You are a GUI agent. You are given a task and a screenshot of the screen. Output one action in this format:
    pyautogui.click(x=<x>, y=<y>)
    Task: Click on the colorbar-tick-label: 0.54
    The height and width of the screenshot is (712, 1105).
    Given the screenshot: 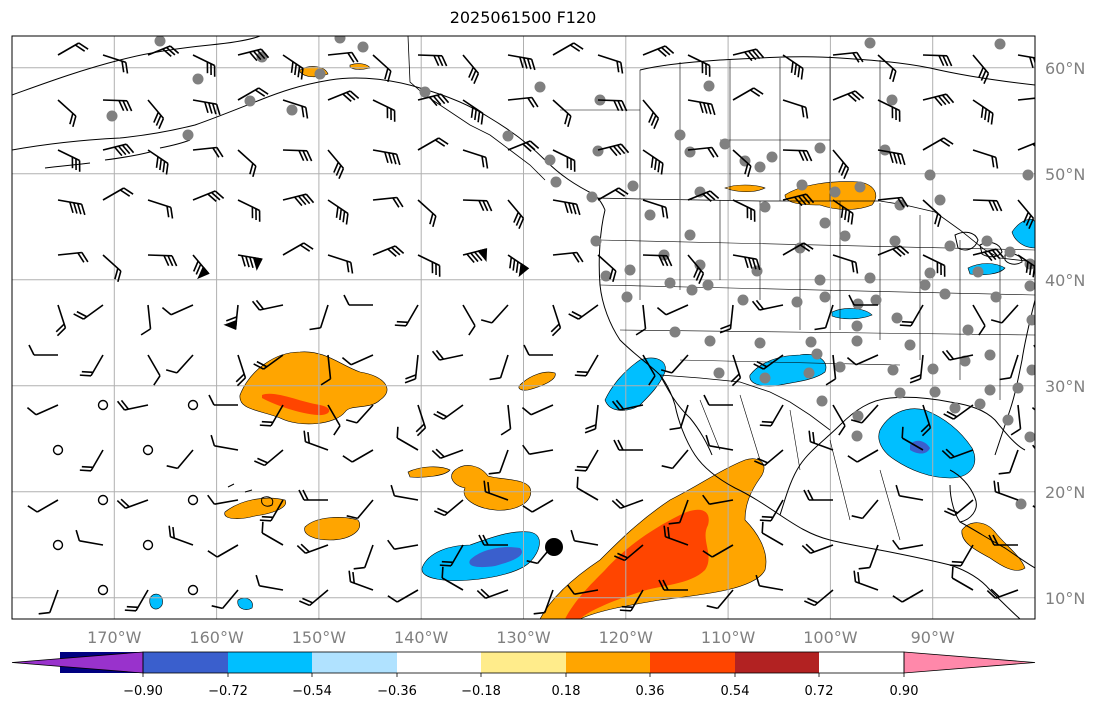 What is the action you would take?
    pyautogui.click(x=735, y=691)
    